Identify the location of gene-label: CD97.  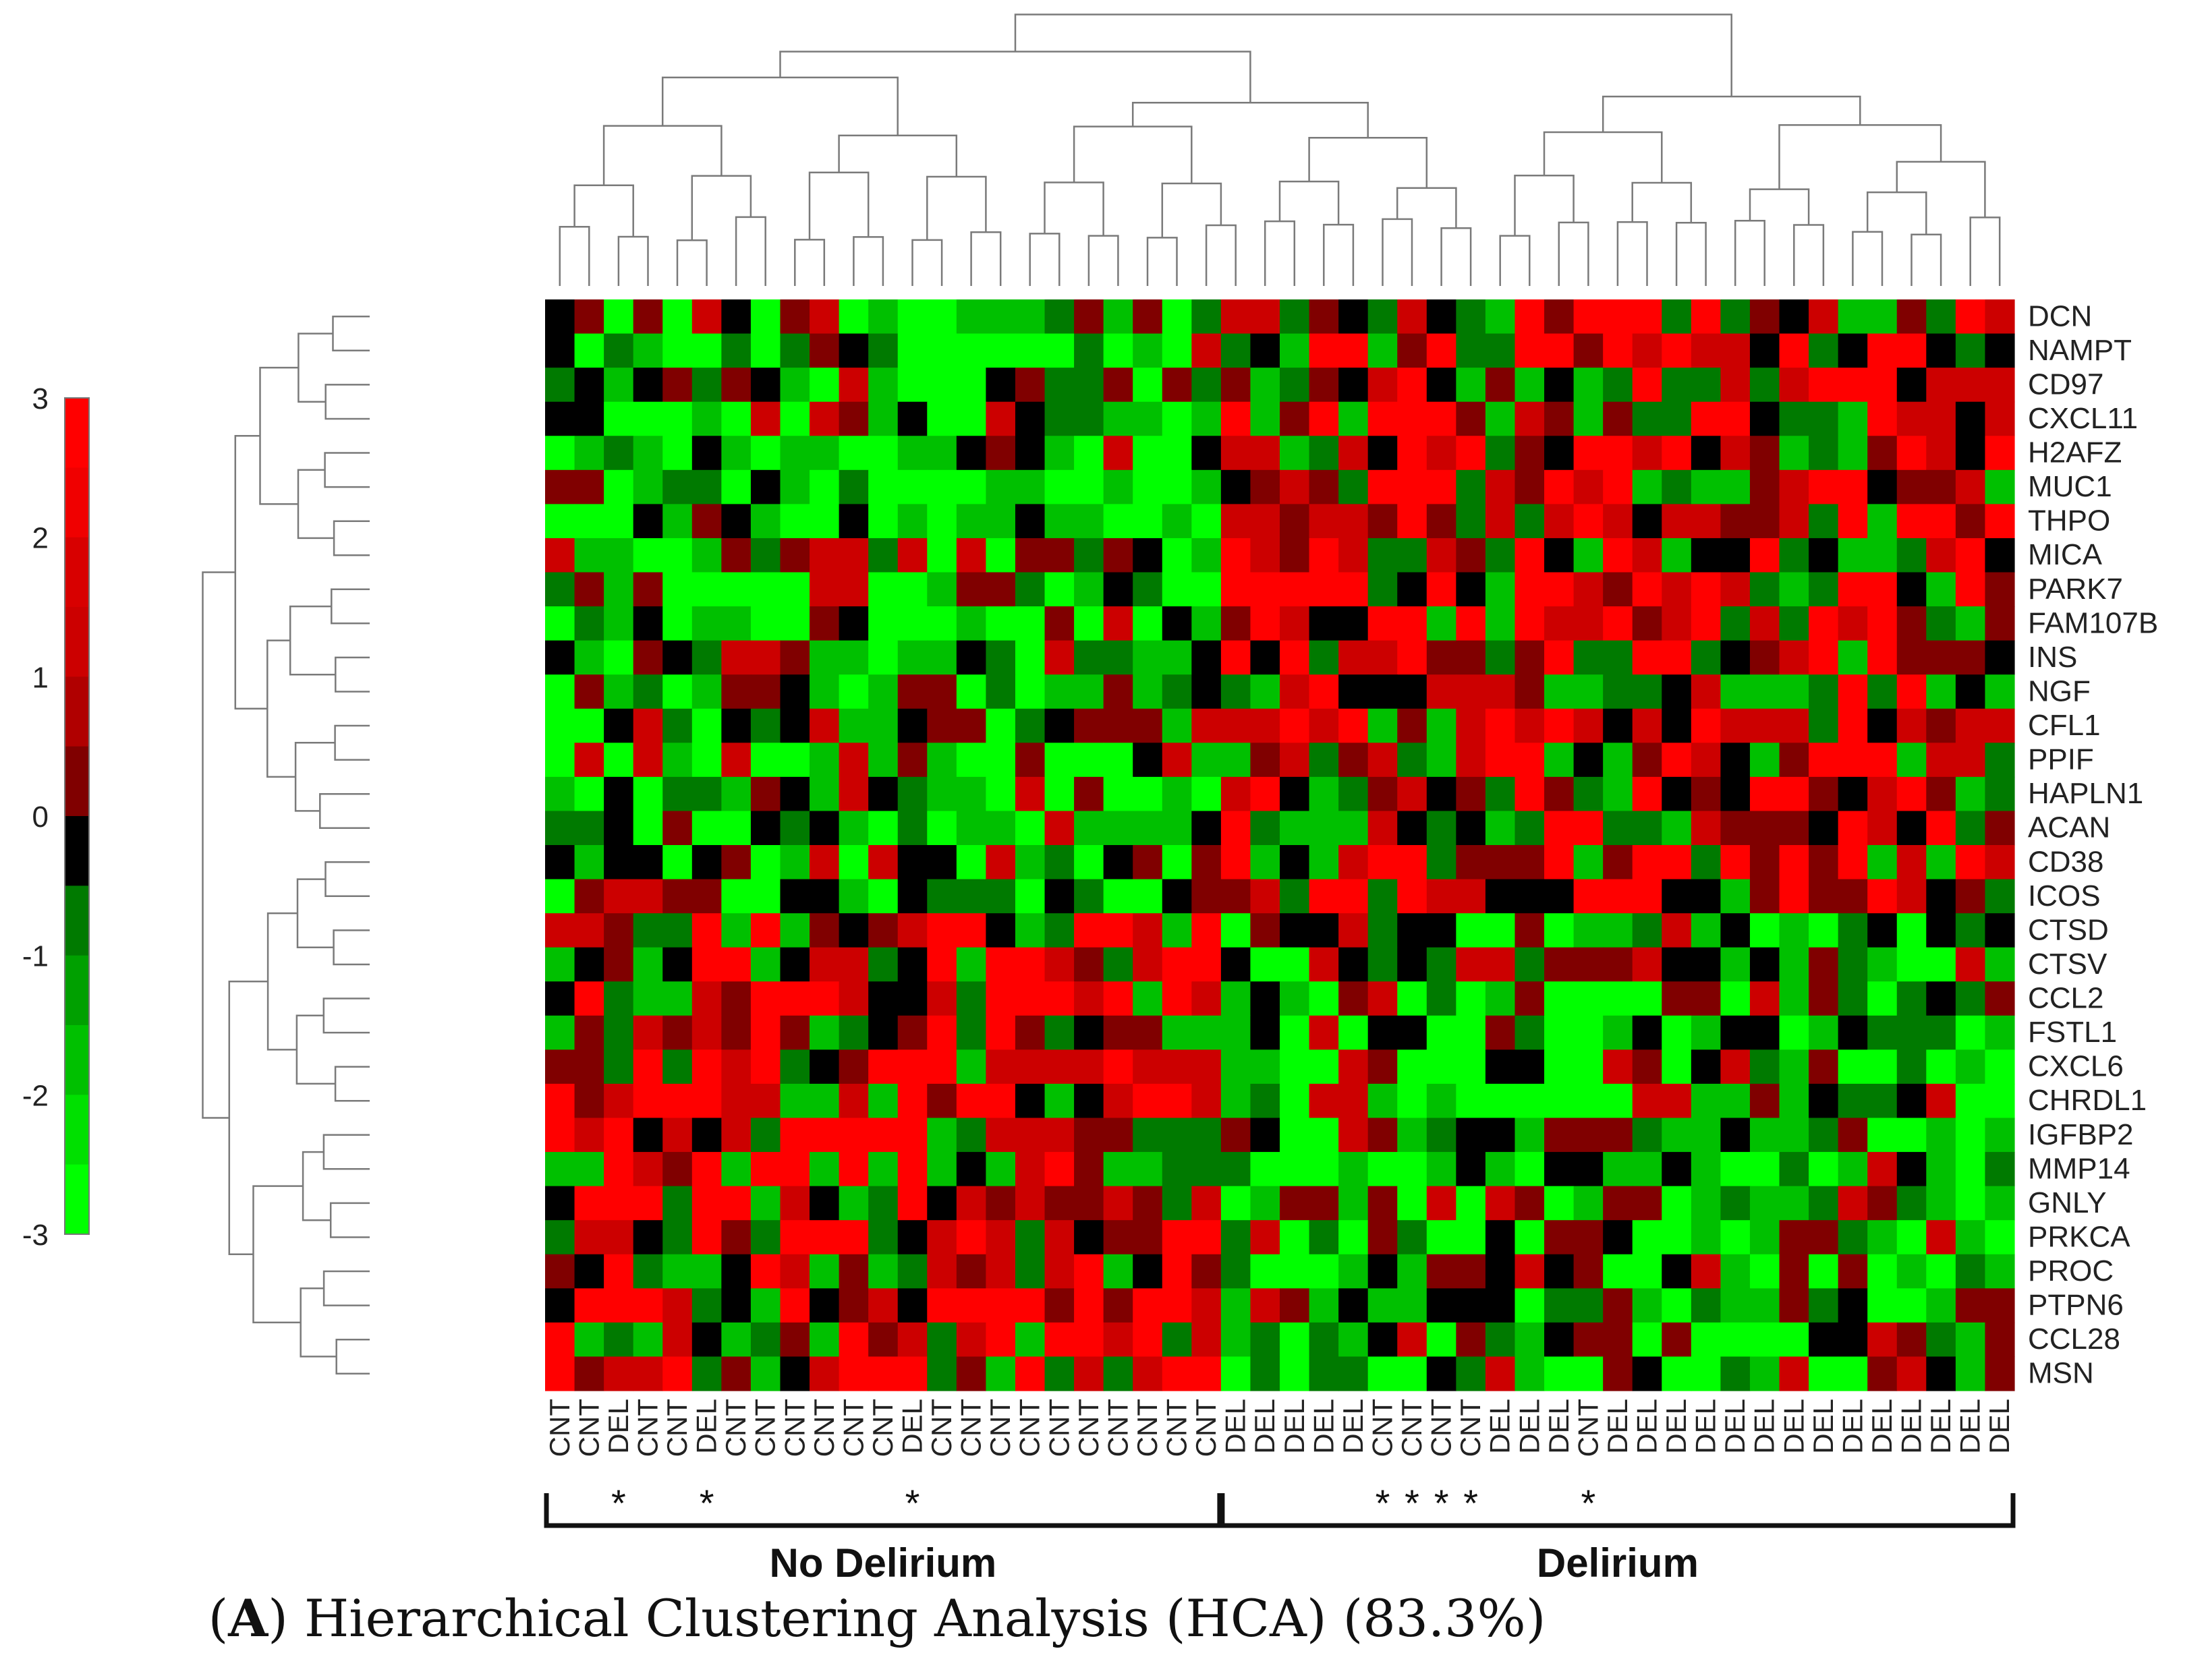
(2066, 385).